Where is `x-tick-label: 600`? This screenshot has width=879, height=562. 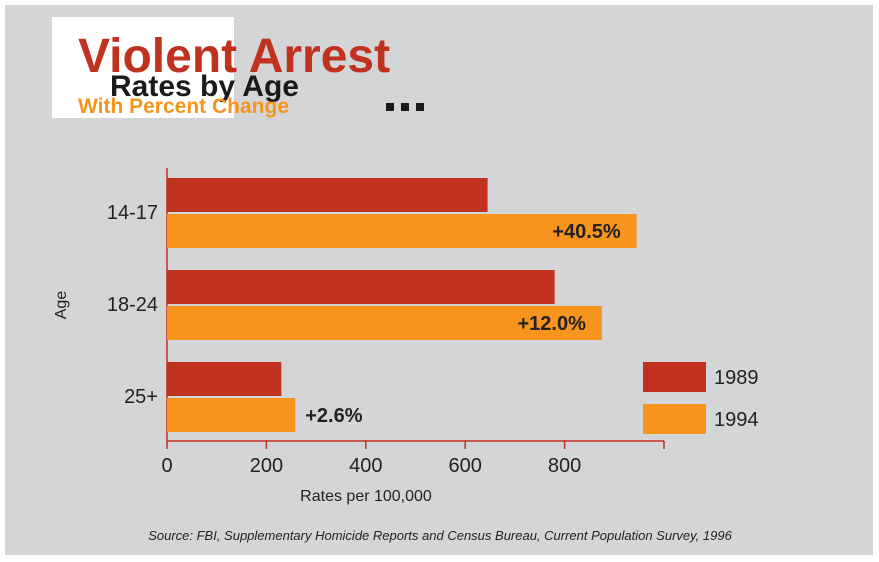
x-tick-label: 600 is located at coordinates (465, 466).